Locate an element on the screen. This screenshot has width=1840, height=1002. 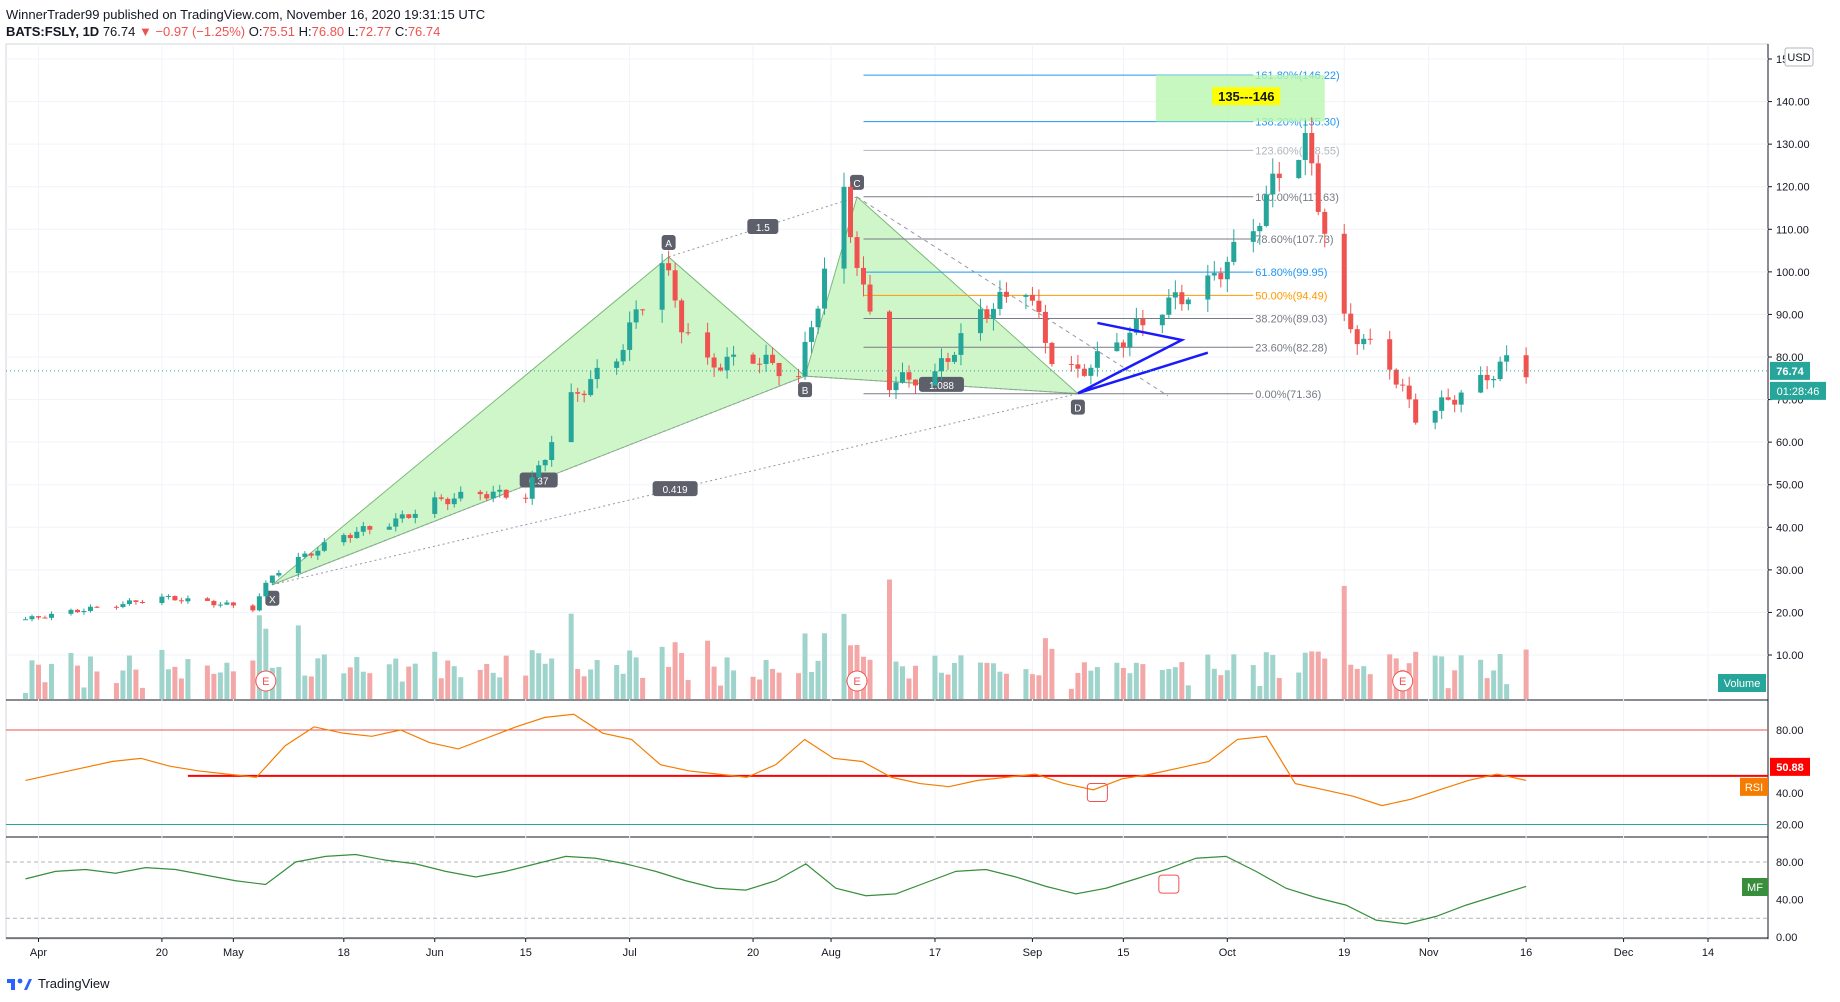
price-tick-label: 50.00 is located at coordinates (1790, 486).